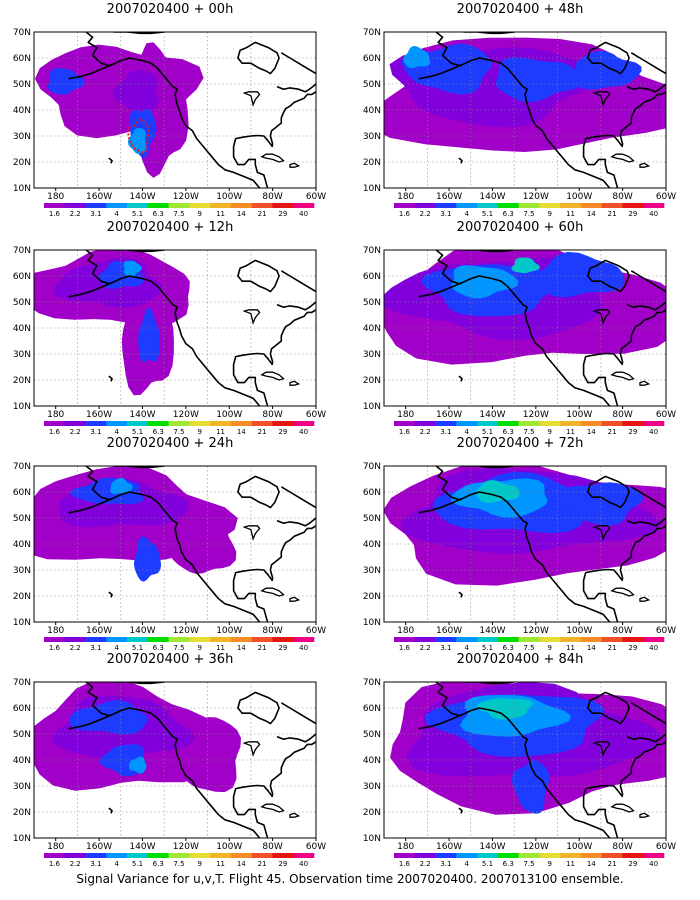  I want to click on lat-tick-label: 10N, so click(22, 623).